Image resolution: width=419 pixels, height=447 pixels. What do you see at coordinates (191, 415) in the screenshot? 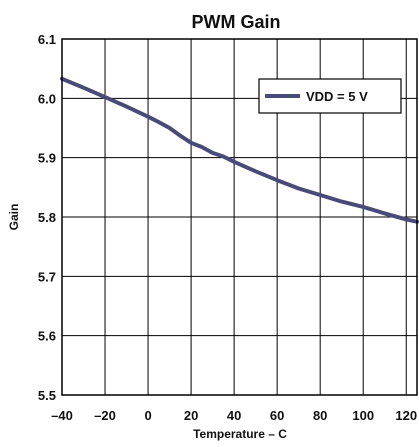
I see `x-tick-label: 20` at bounding box center [191, 415].